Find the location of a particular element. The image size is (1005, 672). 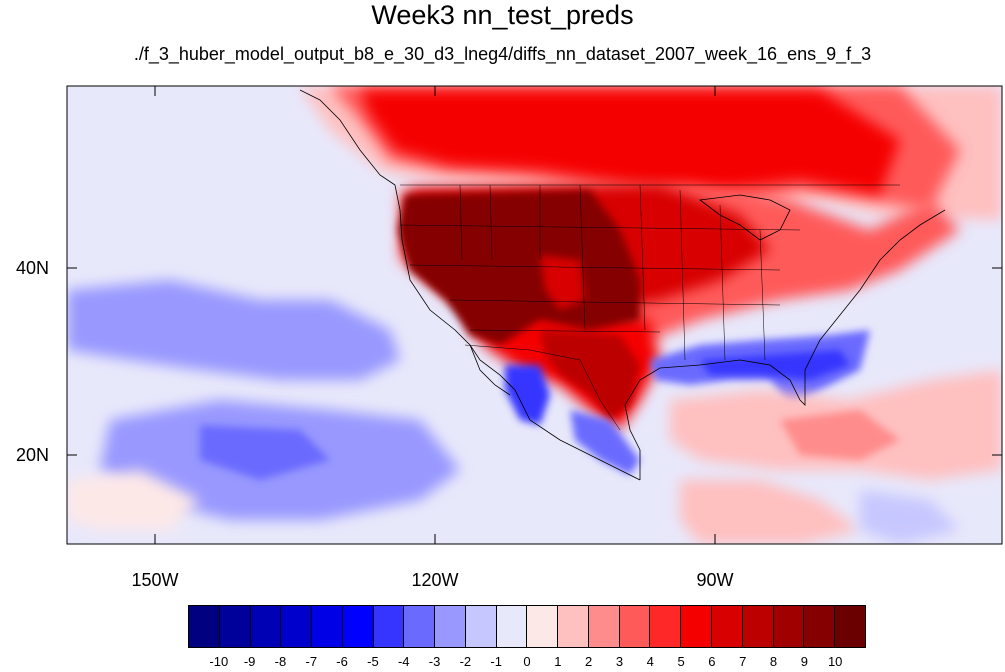

colorbar-label: -8 is located at coordinates (280, 661).